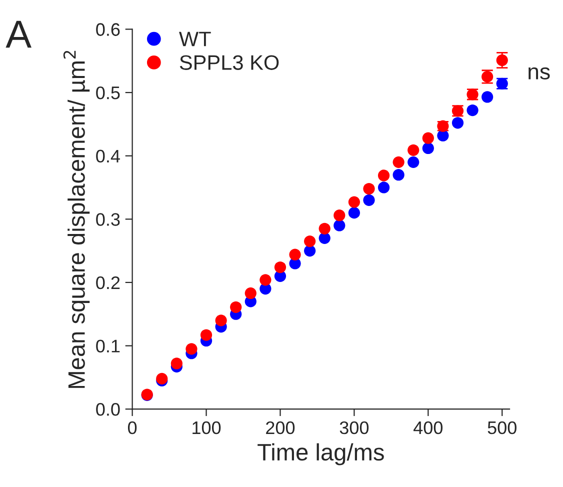 This screenshot has height=487, width=563. I want to click on y-tick-label: 0.2, so click(108, 283).